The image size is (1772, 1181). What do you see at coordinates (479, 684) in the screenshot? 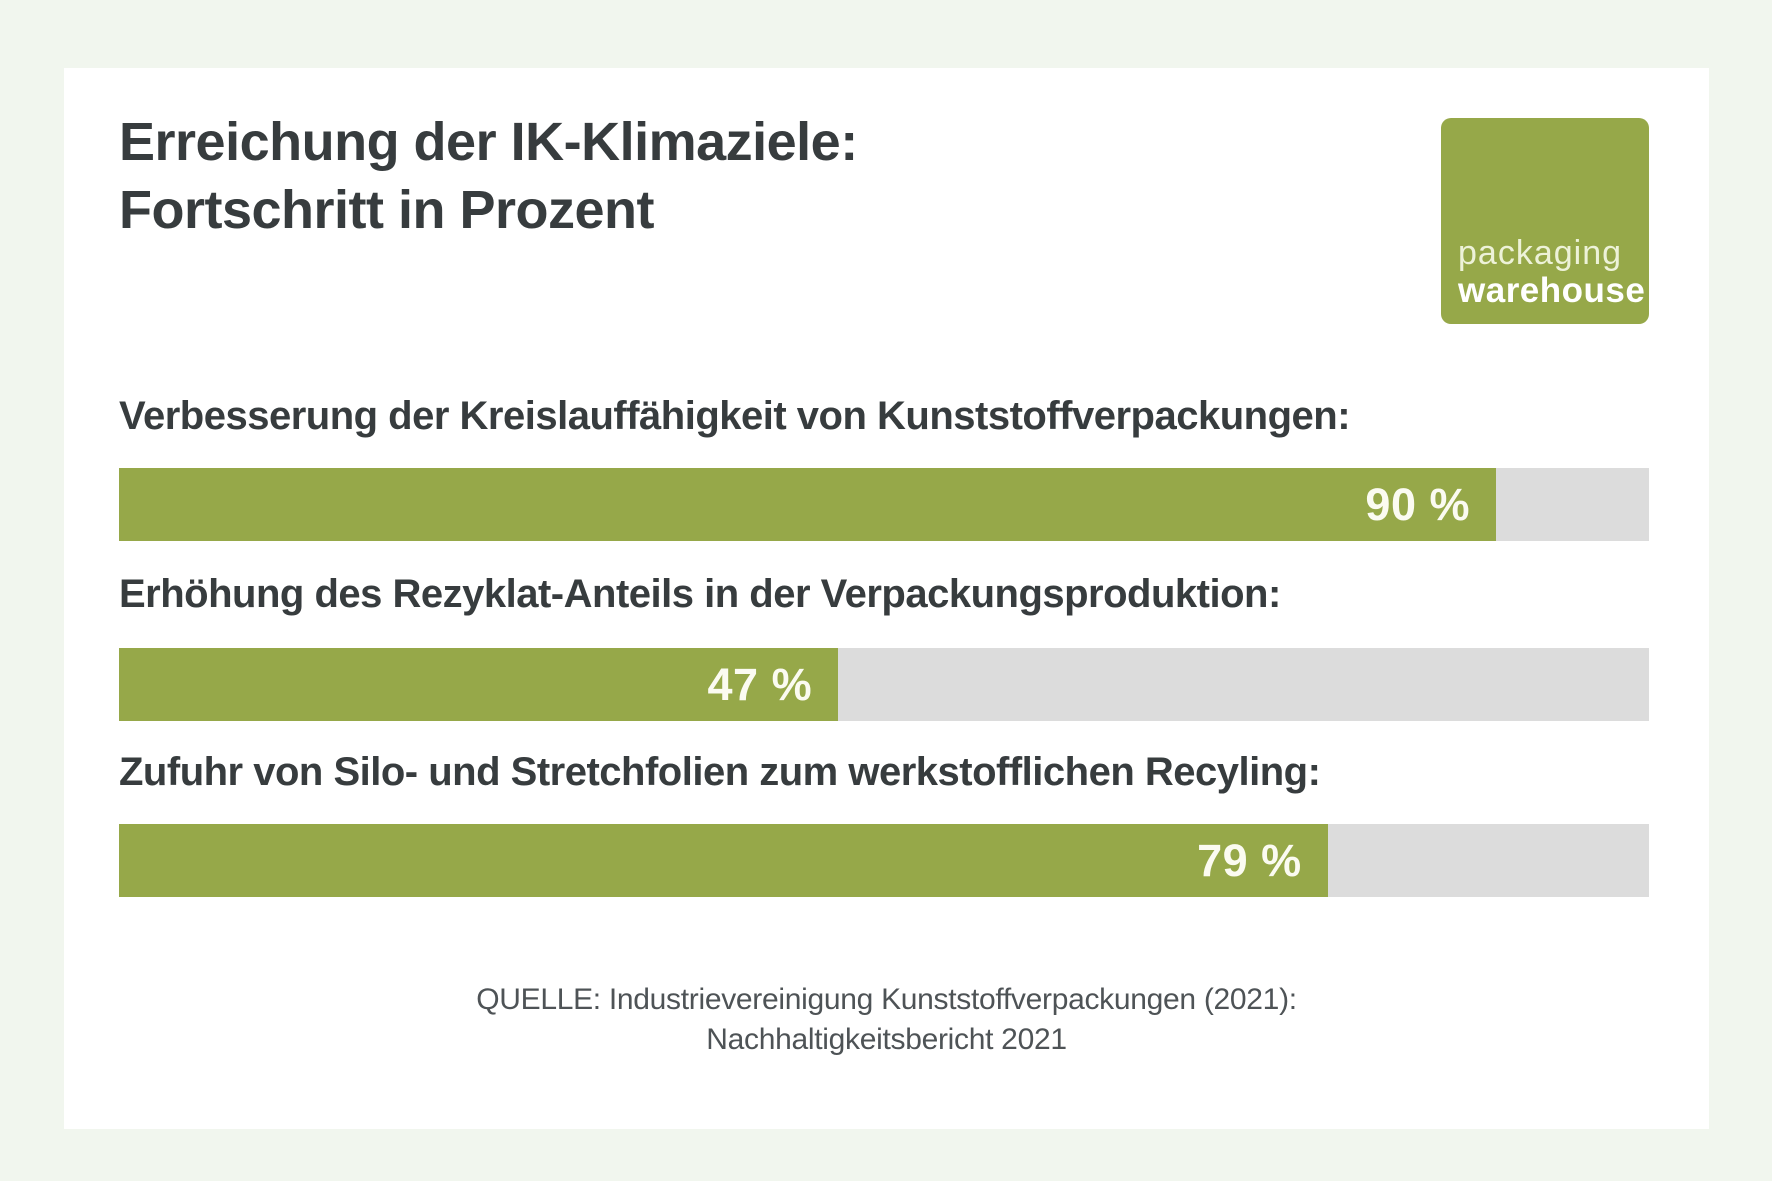
I see `bar-fill: 47 %` at bounding box center [479, 684].